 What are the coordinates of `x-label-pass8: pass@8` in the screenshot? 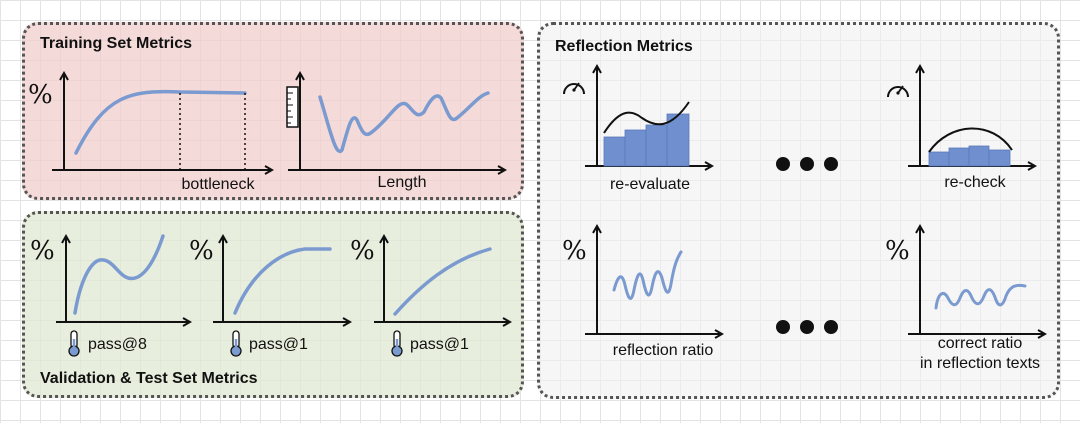 It's located at (117, 344).